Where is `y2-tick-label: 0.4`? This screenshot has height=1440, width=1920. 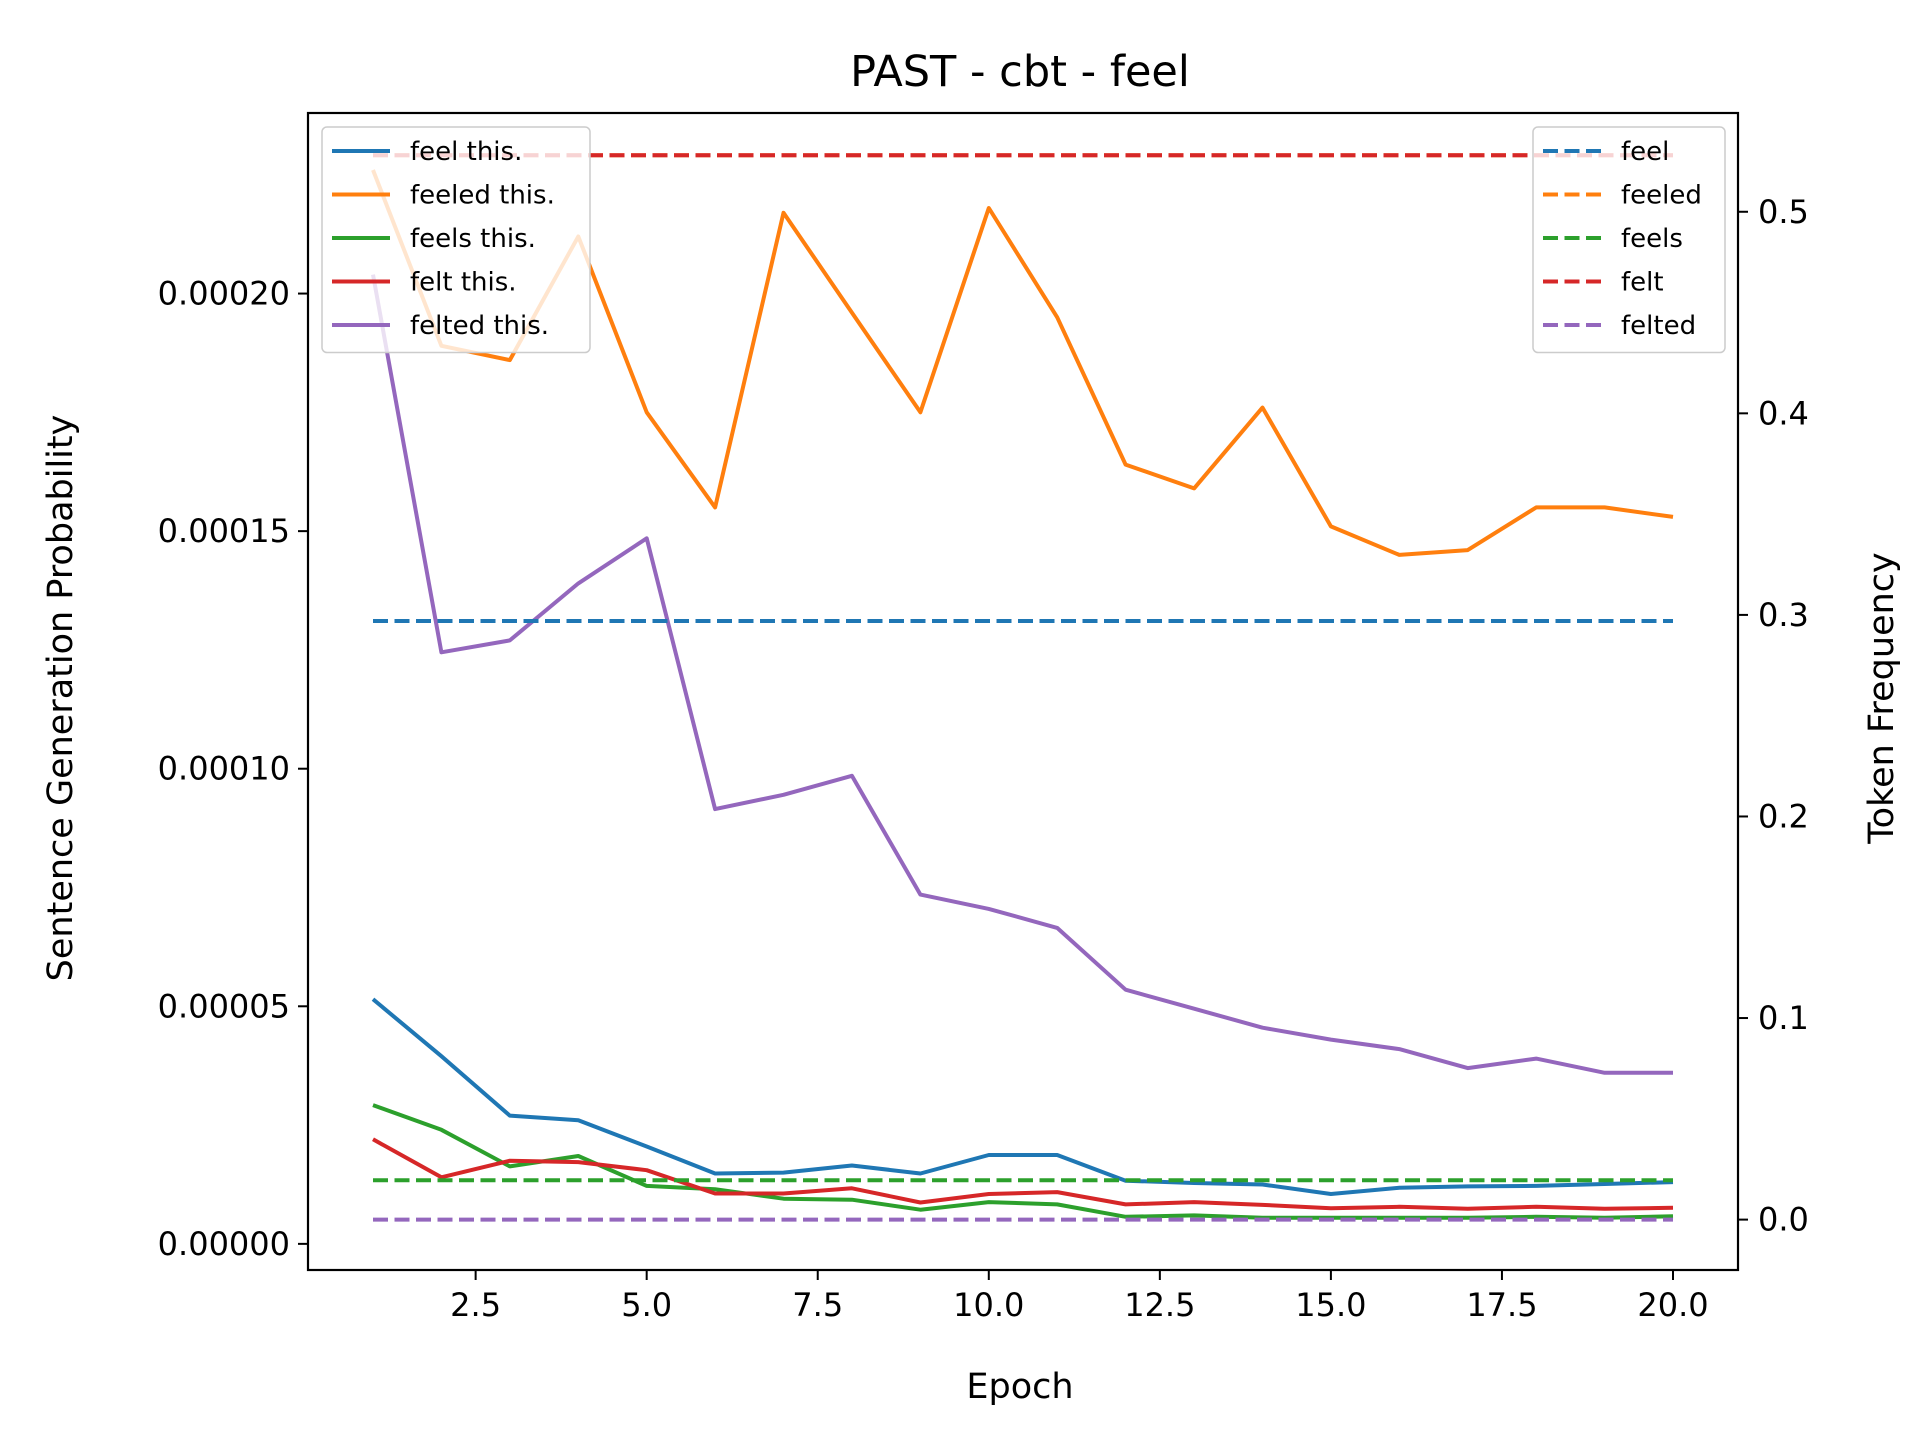
y2-tick-label: 0.4 is located at coordinates (1783, 413).